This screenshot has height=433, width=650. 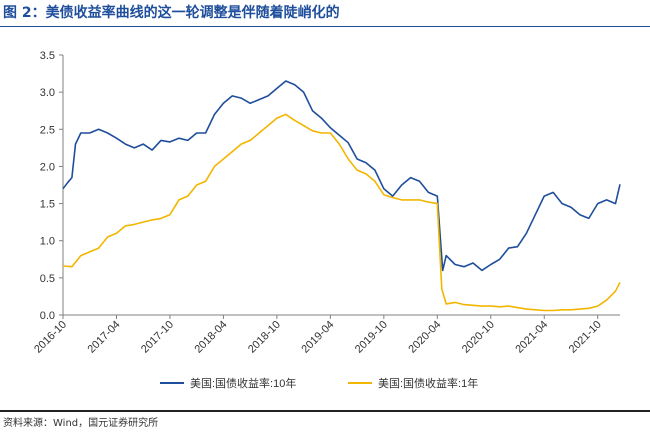 I want to click on y-tick-label: 0.5, so click(x=47, y=279).